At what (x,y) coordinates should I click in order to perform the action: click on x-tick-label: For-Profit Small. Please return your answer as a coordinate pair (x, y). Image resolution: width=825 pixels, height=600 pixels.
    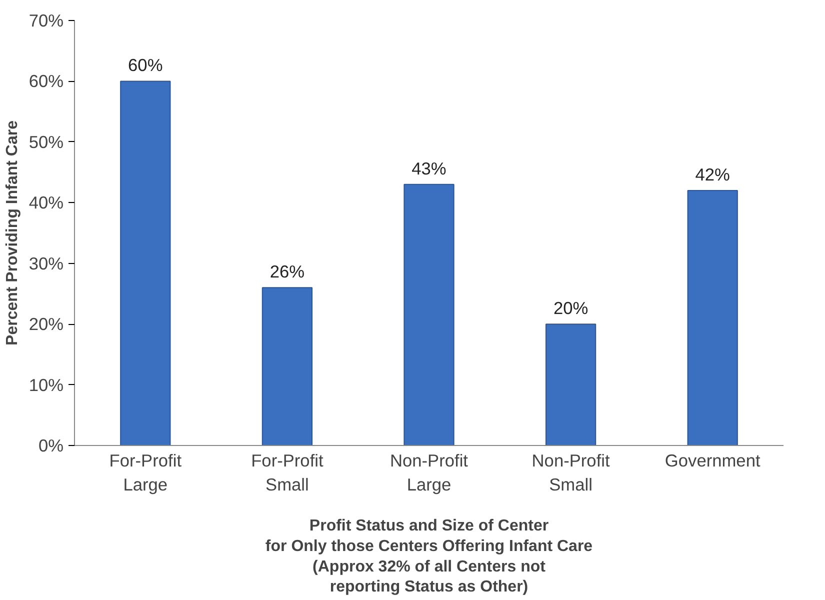
    Looking at the image, I should click on (287, 472).